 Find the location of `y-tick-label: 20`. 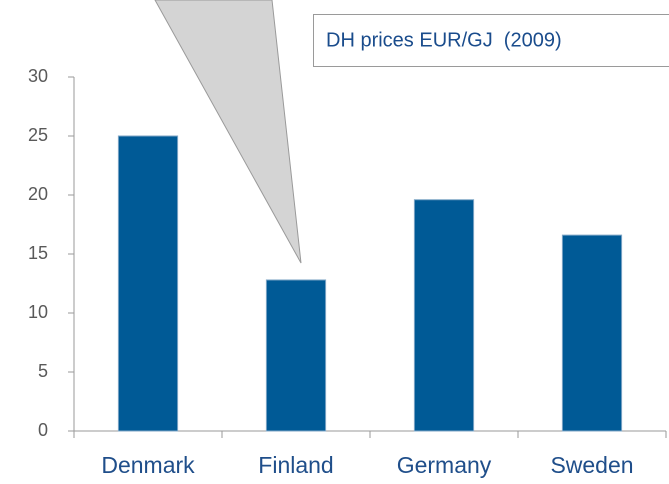

y-tick-label: 20 is located at coordinates (38, 194).